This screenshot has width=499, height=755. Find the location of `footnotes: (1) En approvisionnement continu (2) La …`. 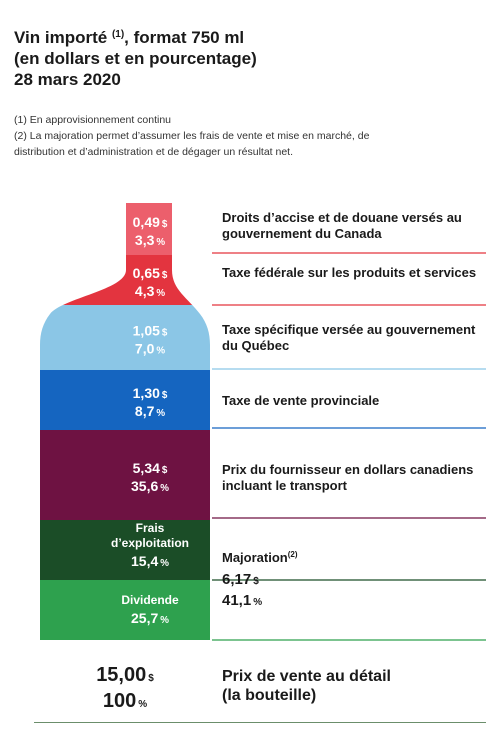

footnotes: (1) En approvisionnement continu (2) La … is located at coordinates (249, 136).